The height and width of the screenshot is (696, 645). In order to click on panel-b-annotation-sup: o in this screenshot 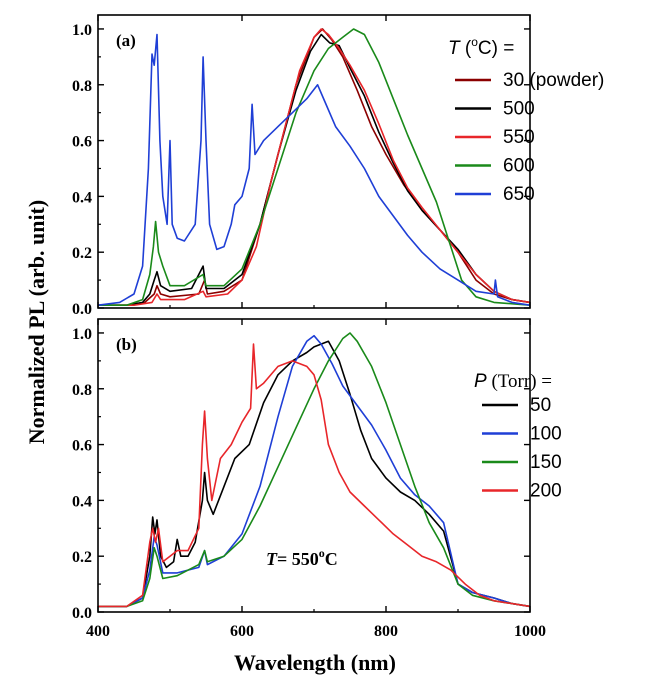, I will do `click(322, 553)`.